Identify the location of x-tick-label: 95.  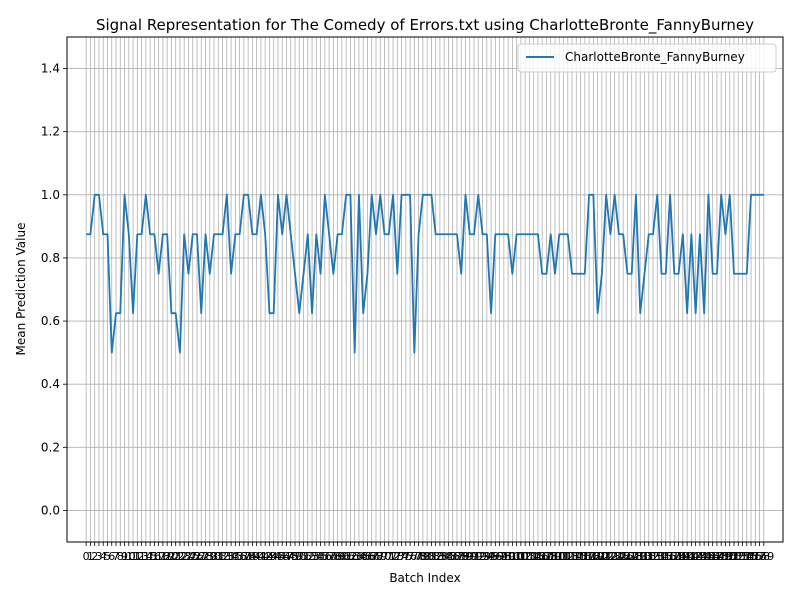
(491, 556).